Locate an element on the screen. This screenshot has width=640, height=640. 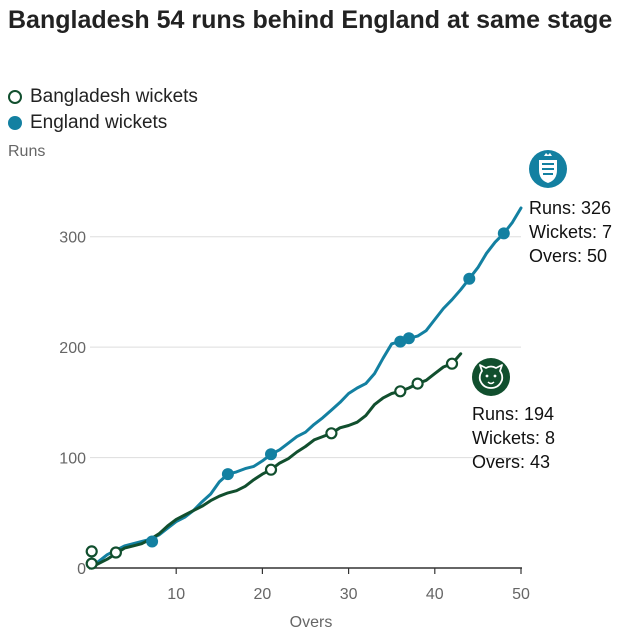
legend-item-england: England wickets is located at coordinates (103, 123).